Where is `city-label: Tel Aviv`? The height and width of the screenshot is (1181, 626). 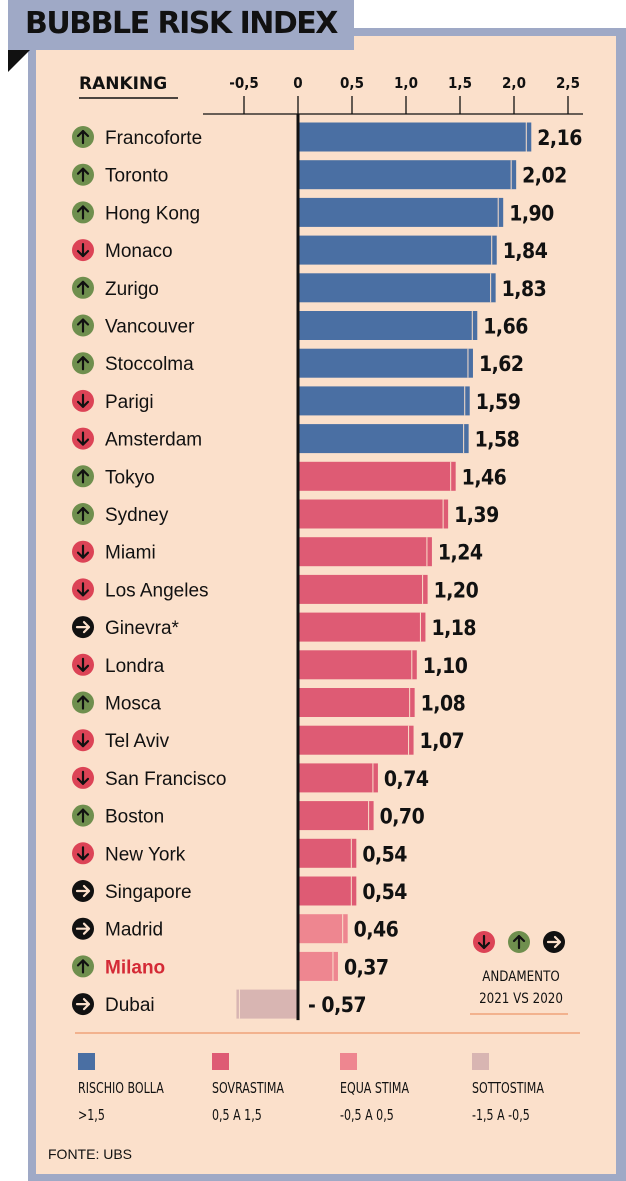
city-label: Tel Aviv is located at coordinates (137, 741).